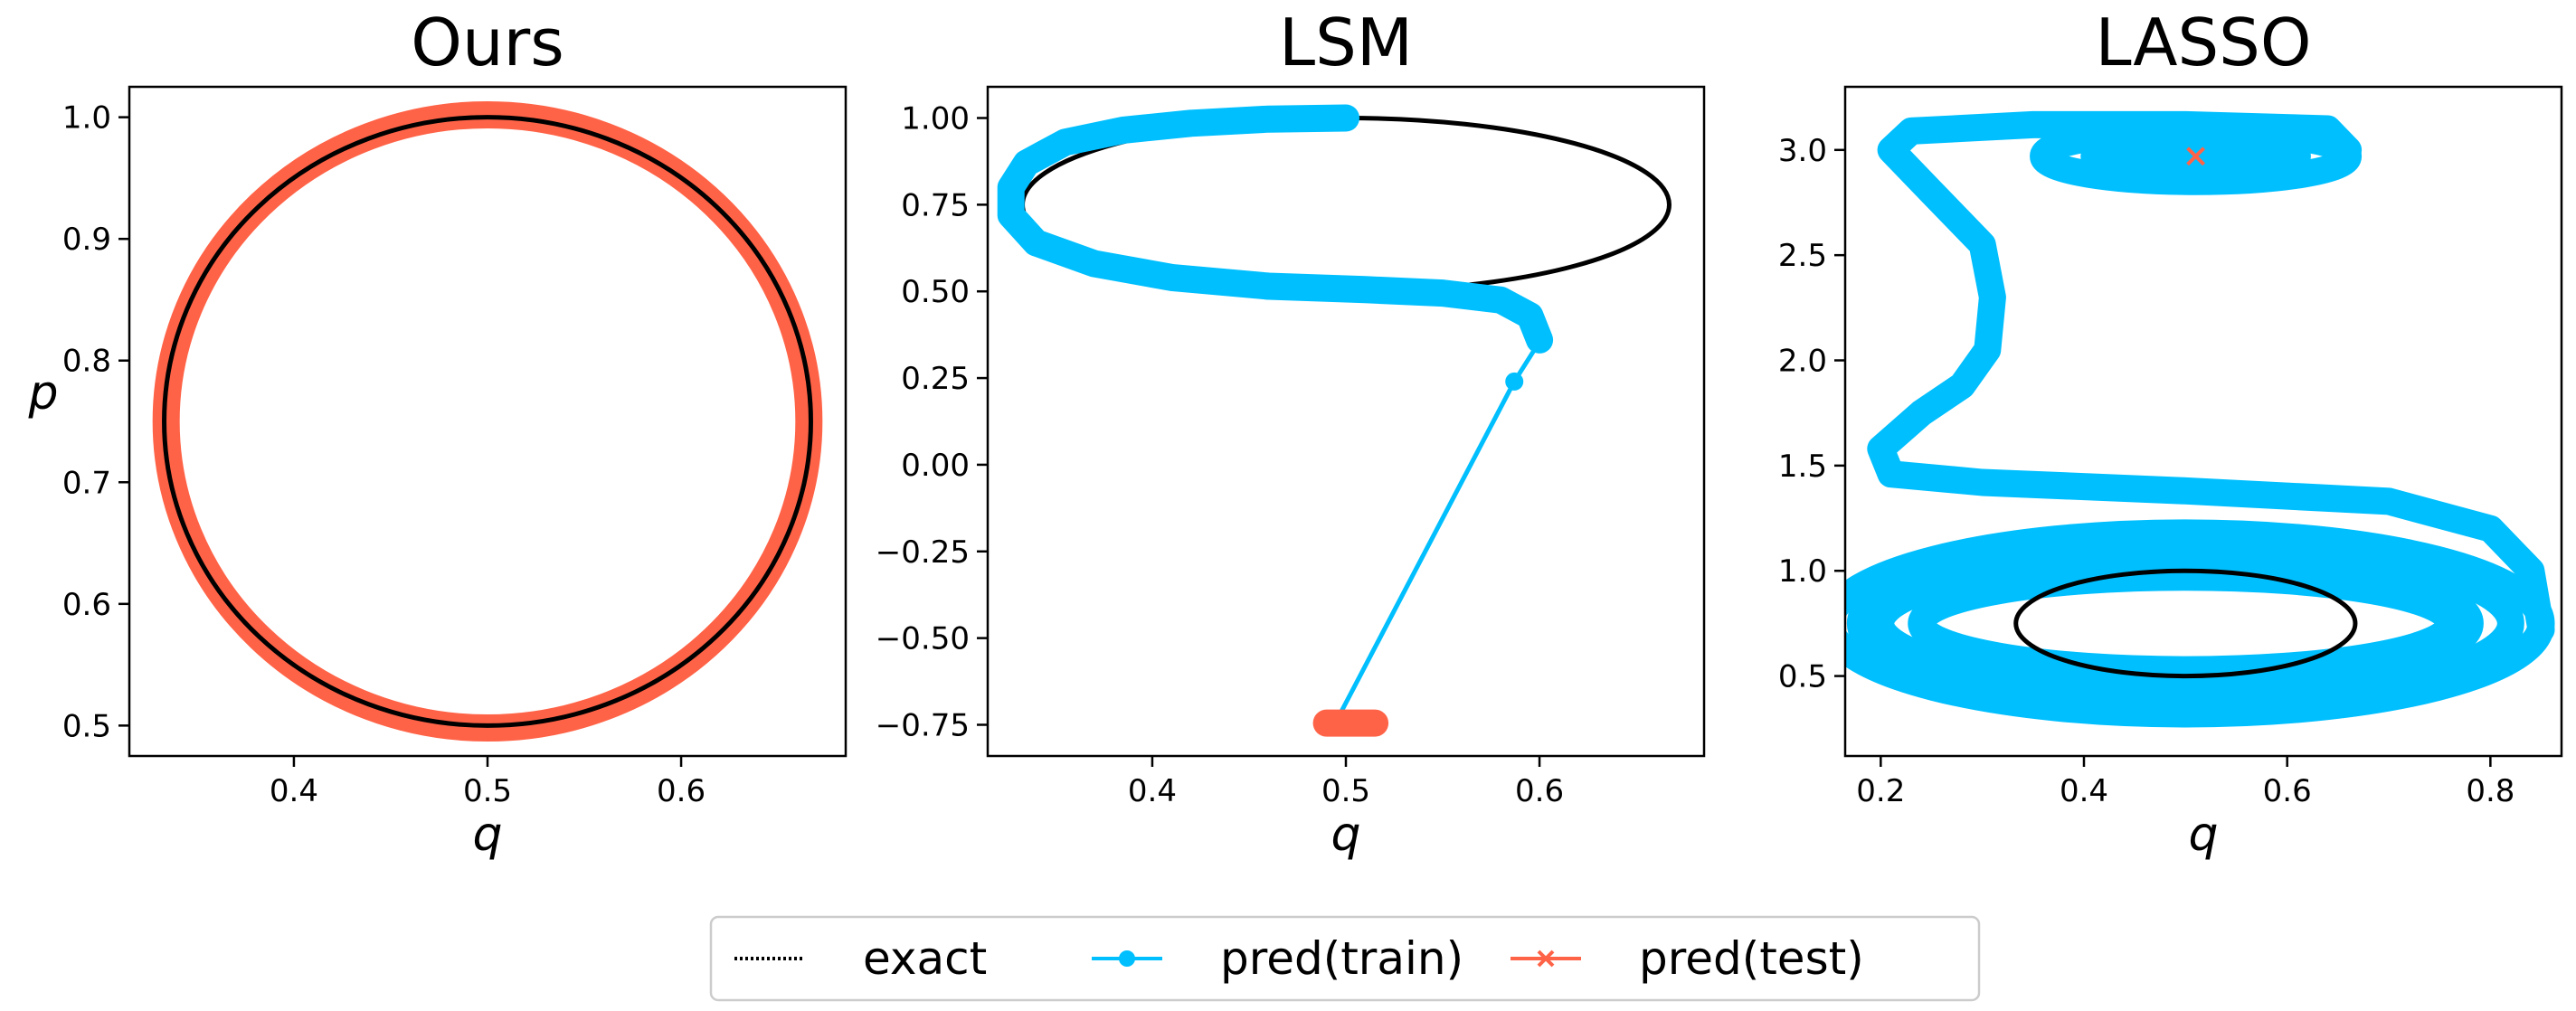 This screenshot has height=1011, width=2576. What do you see at coordinates (935, 205) in the screenshot?
I see `y-tick-label: 0.75` at bounding box center [935, 205].